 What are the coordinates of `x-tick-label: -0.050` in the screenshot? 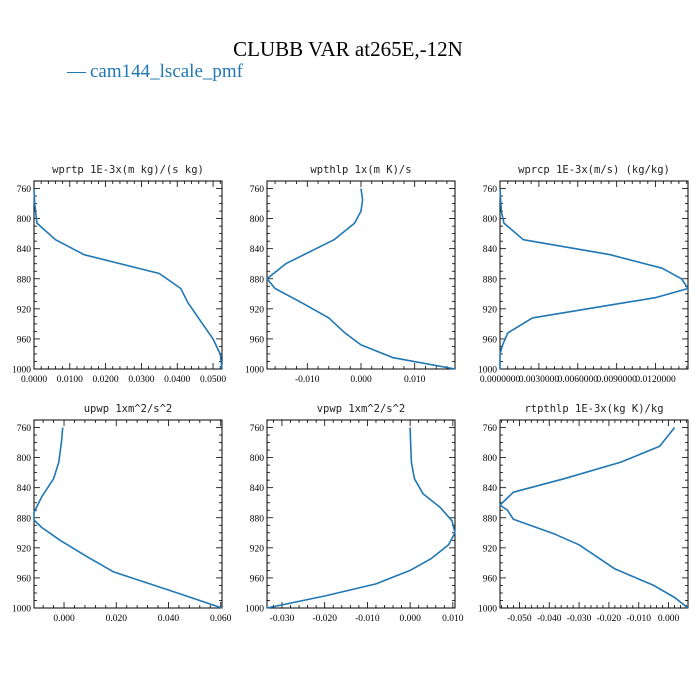 It's located at (519, 619).